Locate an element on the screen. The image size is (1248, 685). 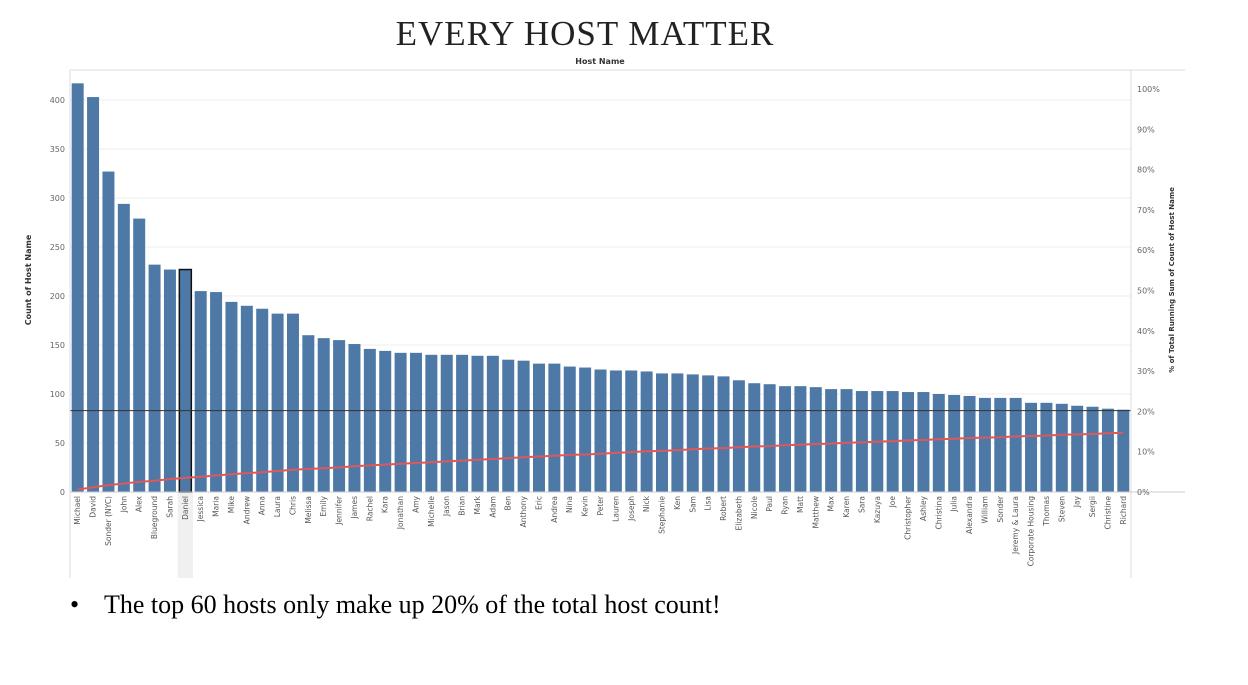
category-label: Lauren is located at coordinates (615, 509).